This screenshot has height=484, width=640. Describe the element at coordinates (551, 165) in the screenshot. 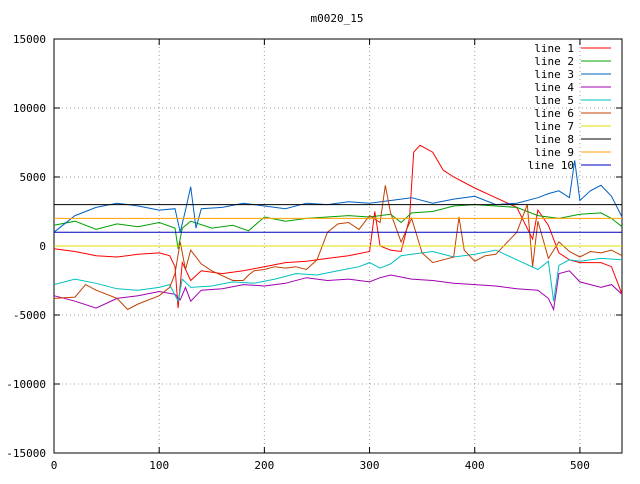

I see `legend-label: line 10` at that location.